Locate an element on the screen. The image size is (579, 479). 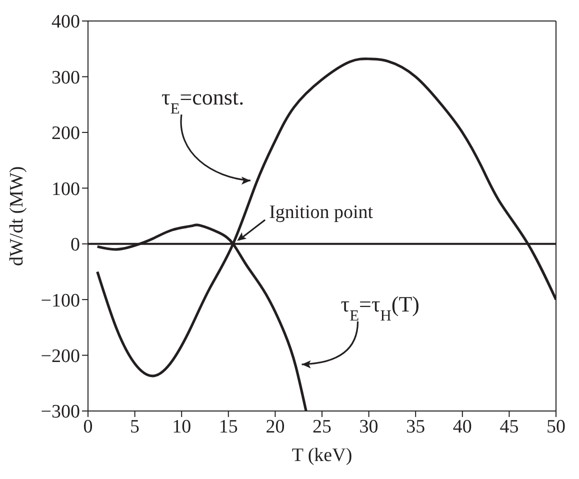
x-axis-title: T (keV) is located at coordinates (322, 455).